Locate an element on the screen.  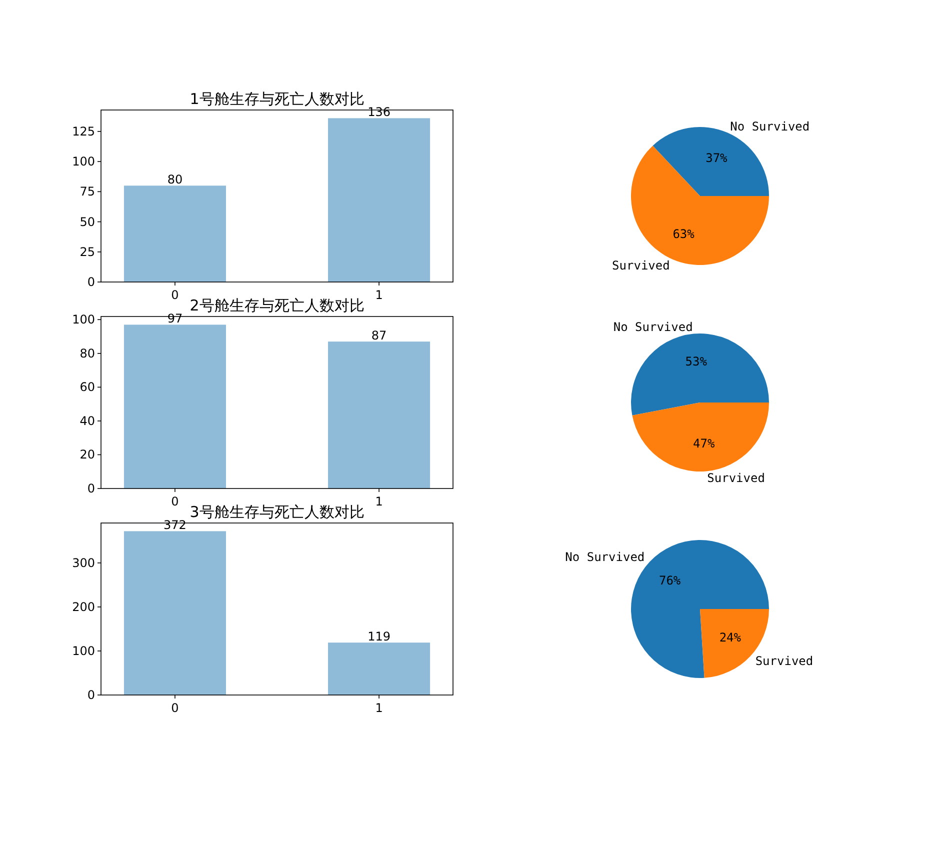
data-label: 24% is located at coordinates (730, 637).